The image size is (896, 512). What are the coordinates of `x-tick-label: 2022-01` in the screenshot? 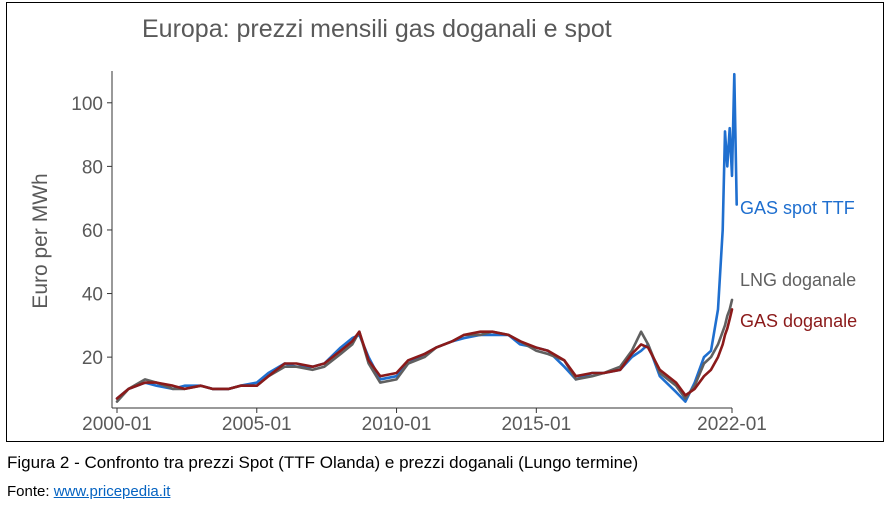 It's located at (732, 424).